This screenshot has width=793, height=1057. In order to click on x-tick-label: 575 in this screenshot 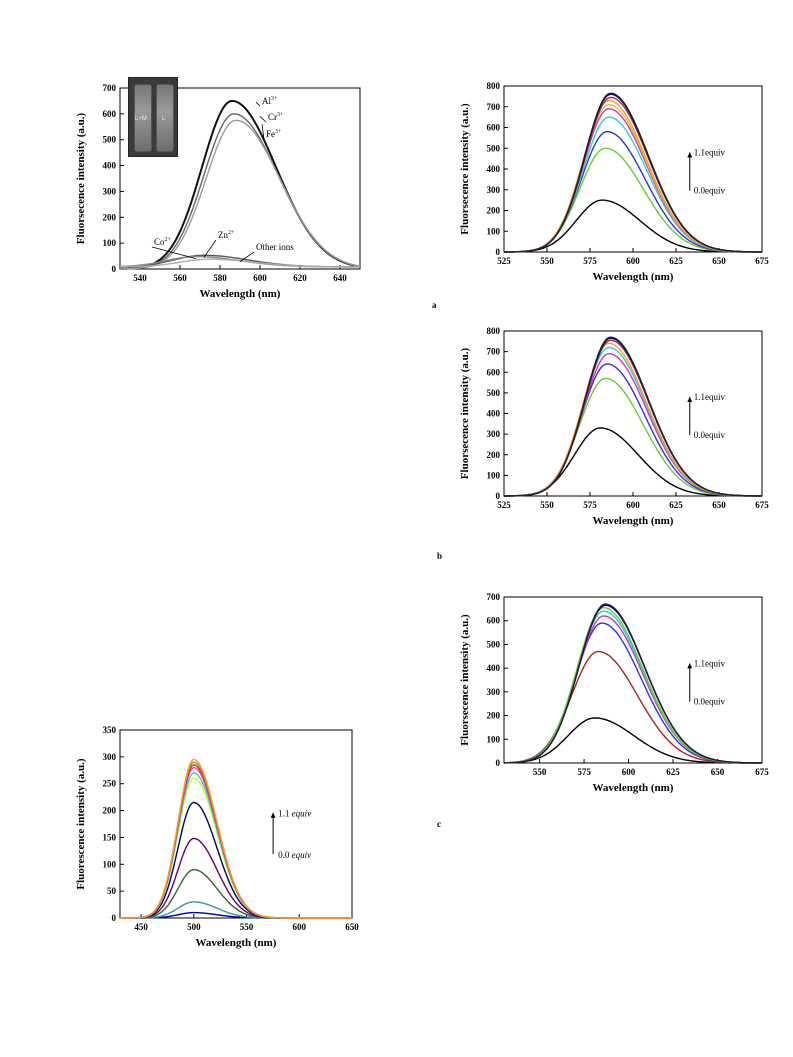, I will do `click(584, 772)`.